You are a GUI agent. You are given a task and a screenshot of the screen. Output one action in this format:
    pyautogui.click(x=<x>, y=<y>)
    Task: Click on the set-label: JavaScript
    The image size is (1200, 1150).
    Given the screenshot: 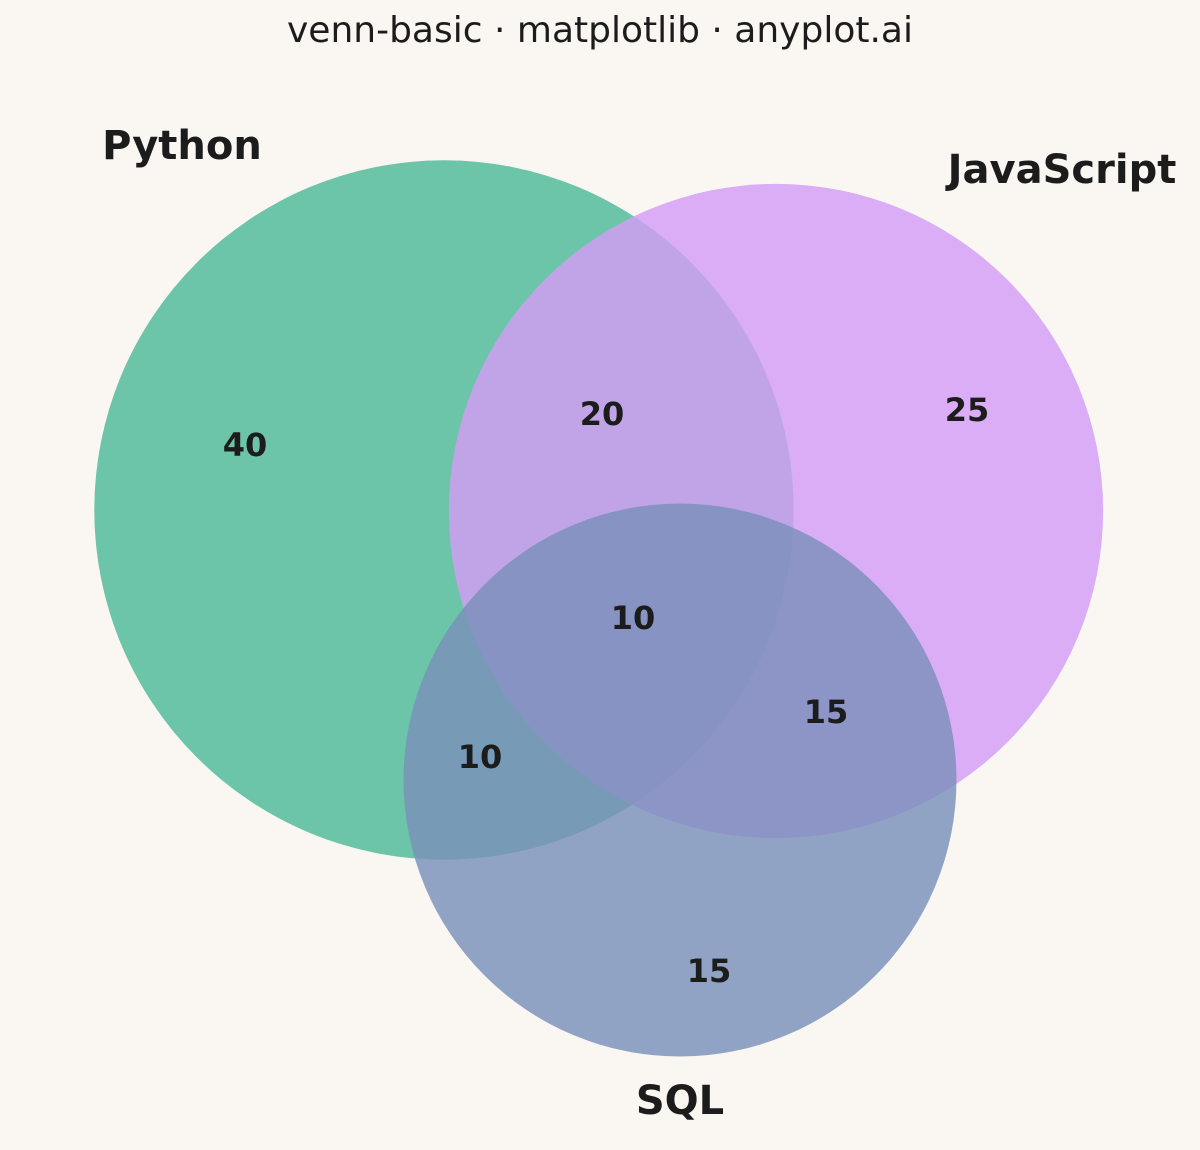 What is the action you would take?
    pyautogui.click(x=1061, y=170)
    